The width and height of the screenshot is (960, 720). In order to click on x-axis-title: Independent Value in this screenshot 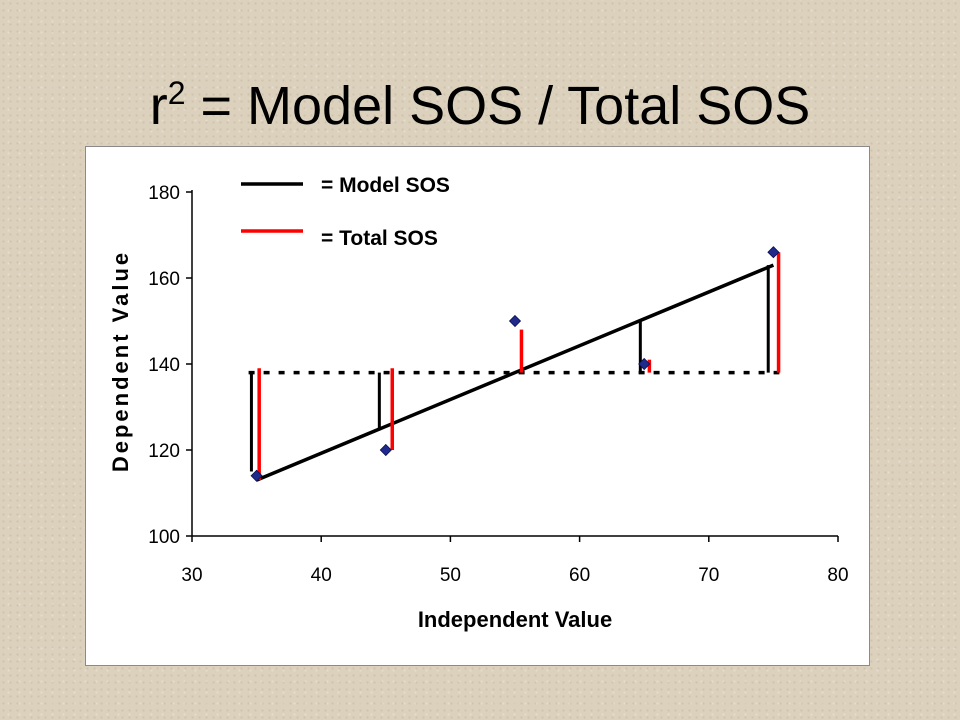, I will do `click(515, 619)`.